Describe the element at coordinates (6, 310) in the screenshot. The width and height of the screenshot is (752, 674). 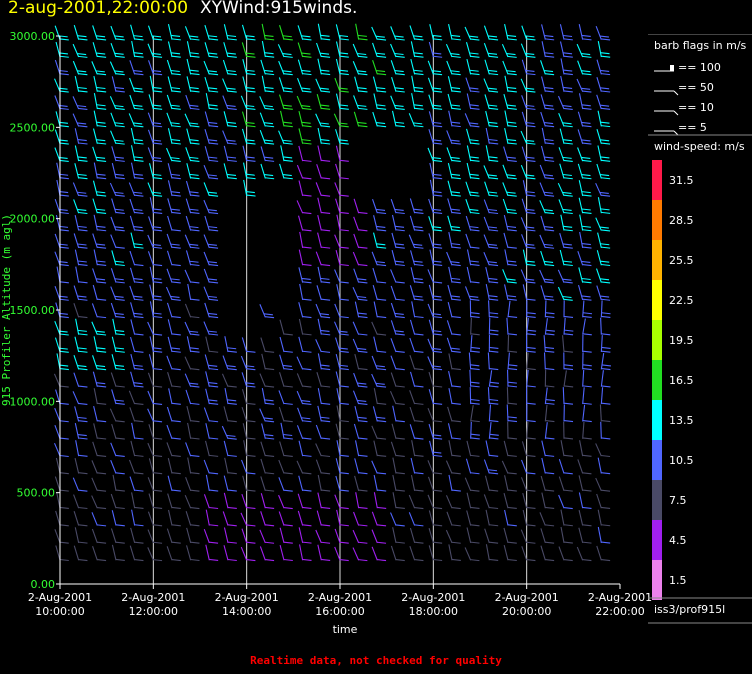
I see `y-axis-label: 915 Profiler Altitude (m agl)` at that location.